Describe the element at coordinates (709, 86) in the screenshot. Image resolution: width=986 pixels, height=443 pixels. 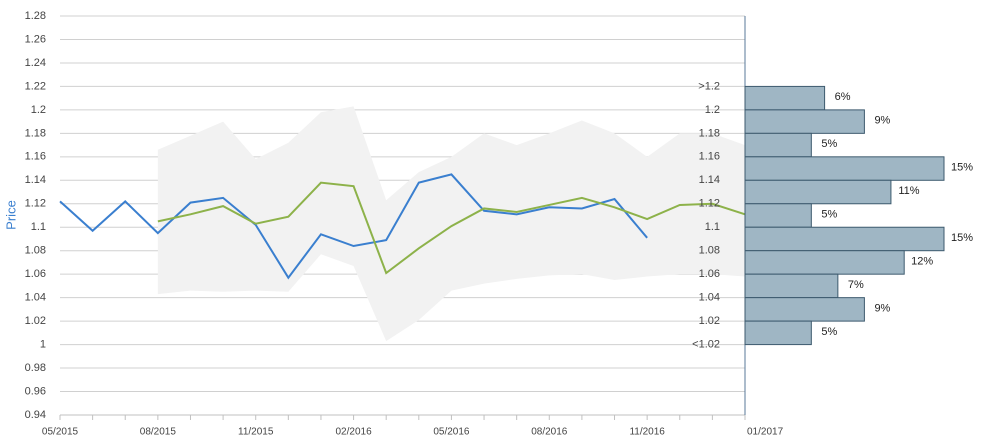
I see `histogram-label: >1.2` at that location.